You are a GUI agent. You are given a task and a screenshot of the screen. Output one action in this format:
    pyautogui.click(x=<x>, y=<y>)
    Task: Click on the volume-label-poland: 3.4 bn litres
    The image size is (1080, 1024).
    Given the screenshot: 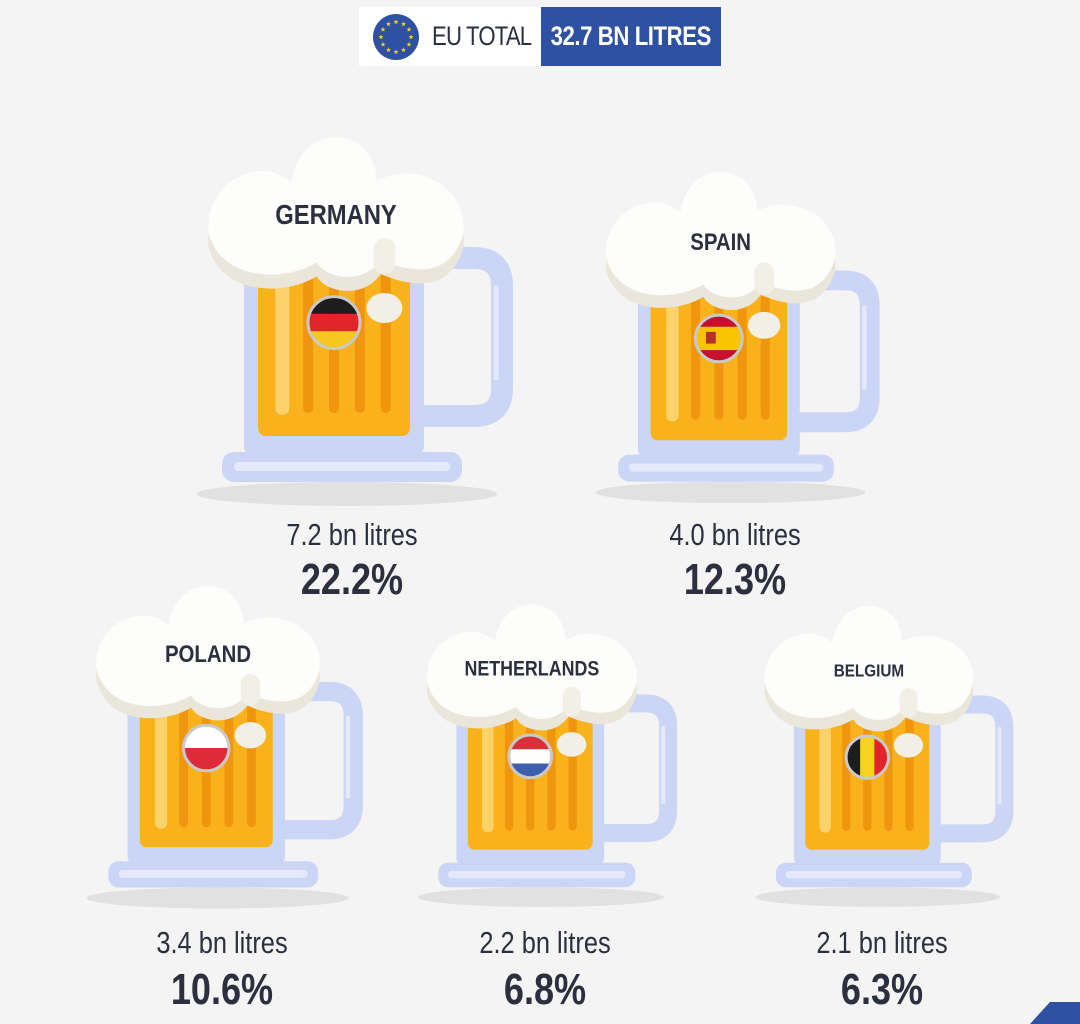 What is the action you would take?
    pyautogui.click(x=221, y=943)
    